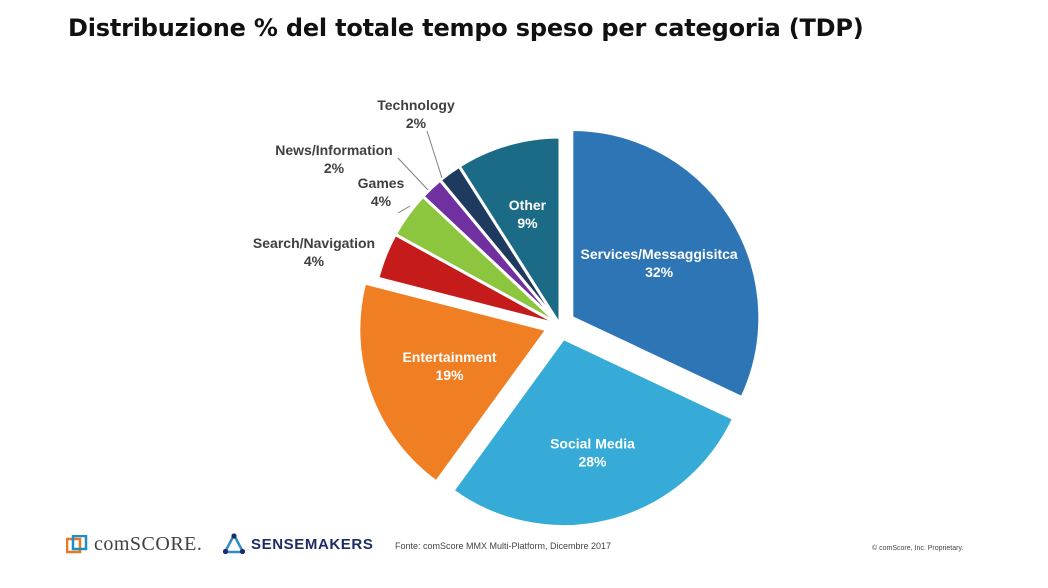 The height and width of the screenshot is (588, 1048). I want to click on slice-value-technology: 2%, so click(416, 123).